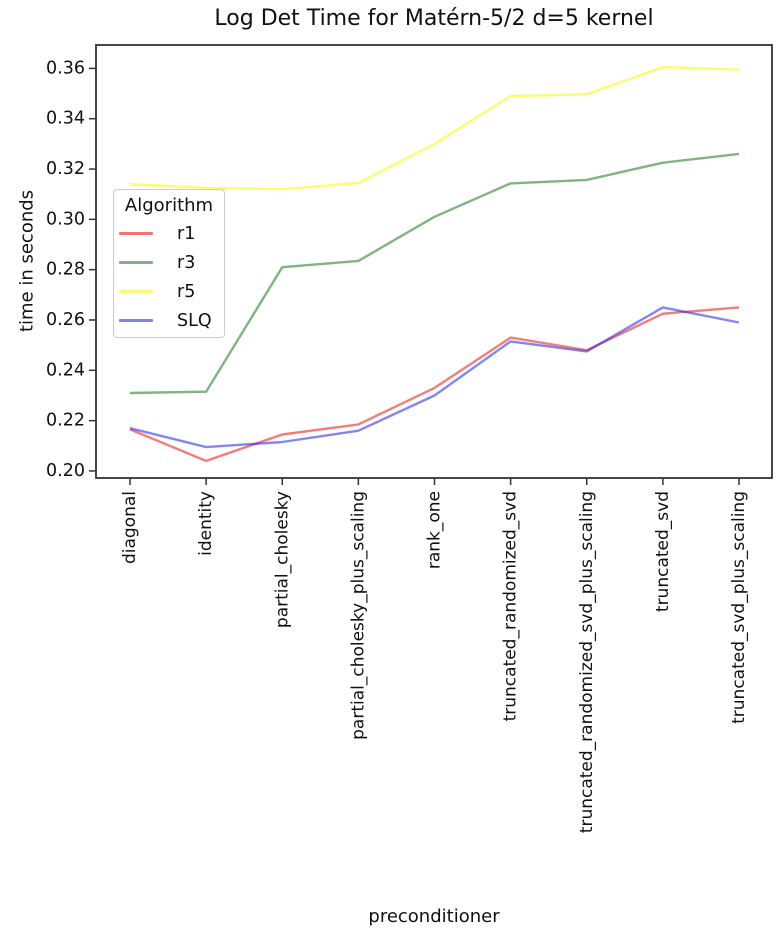 This screenshot has width=783, height=941. Describe the element at coordinates (65, 219) in the screenshot. I see `y-tick-label: 0.30` at that location.